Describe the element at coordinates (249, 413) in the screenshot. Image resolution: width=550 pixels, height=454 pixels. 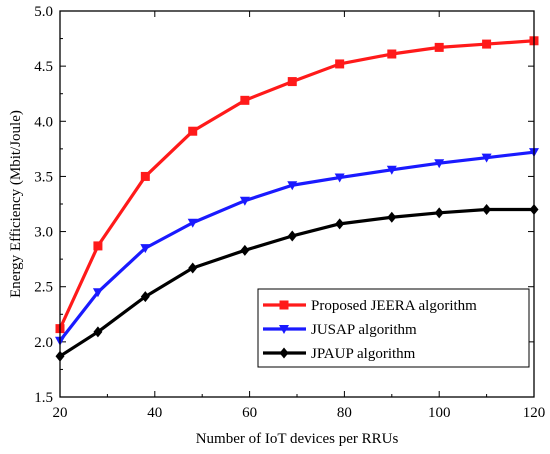
I see `x-tick-label: 60` at that location.